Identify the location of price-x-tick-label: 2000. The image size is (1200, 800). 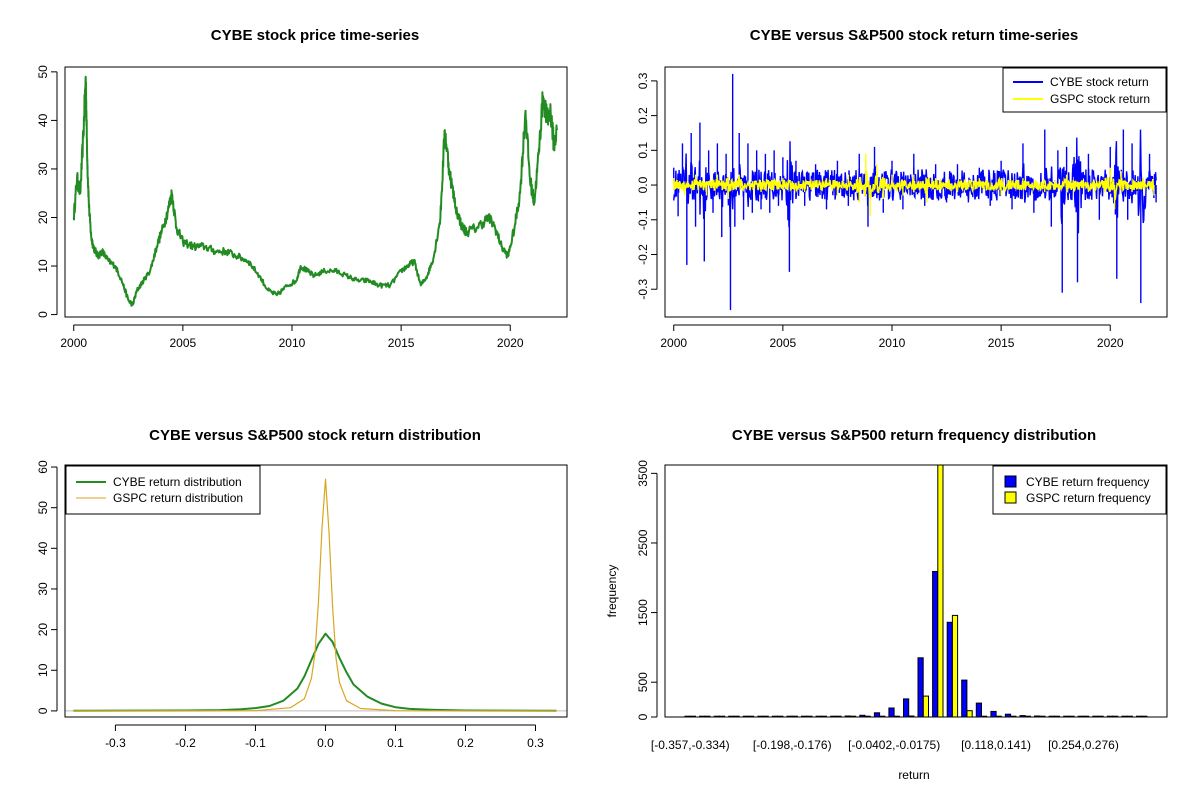
(73, 343).